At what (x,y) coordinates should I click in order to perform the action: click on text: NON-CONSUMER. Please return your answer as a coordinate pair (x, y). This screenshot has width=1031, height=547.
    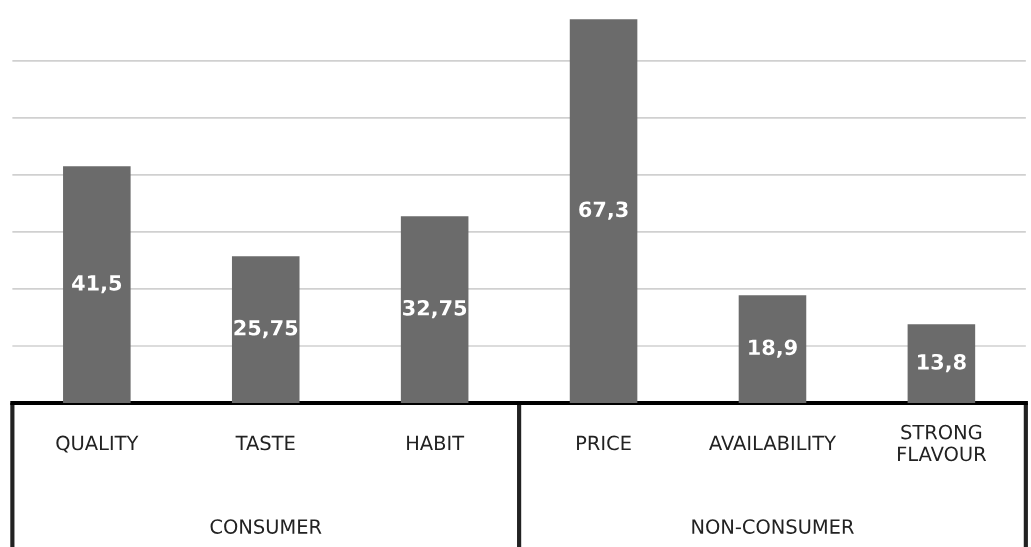
    Looking at the image, I should click on (773, 526).